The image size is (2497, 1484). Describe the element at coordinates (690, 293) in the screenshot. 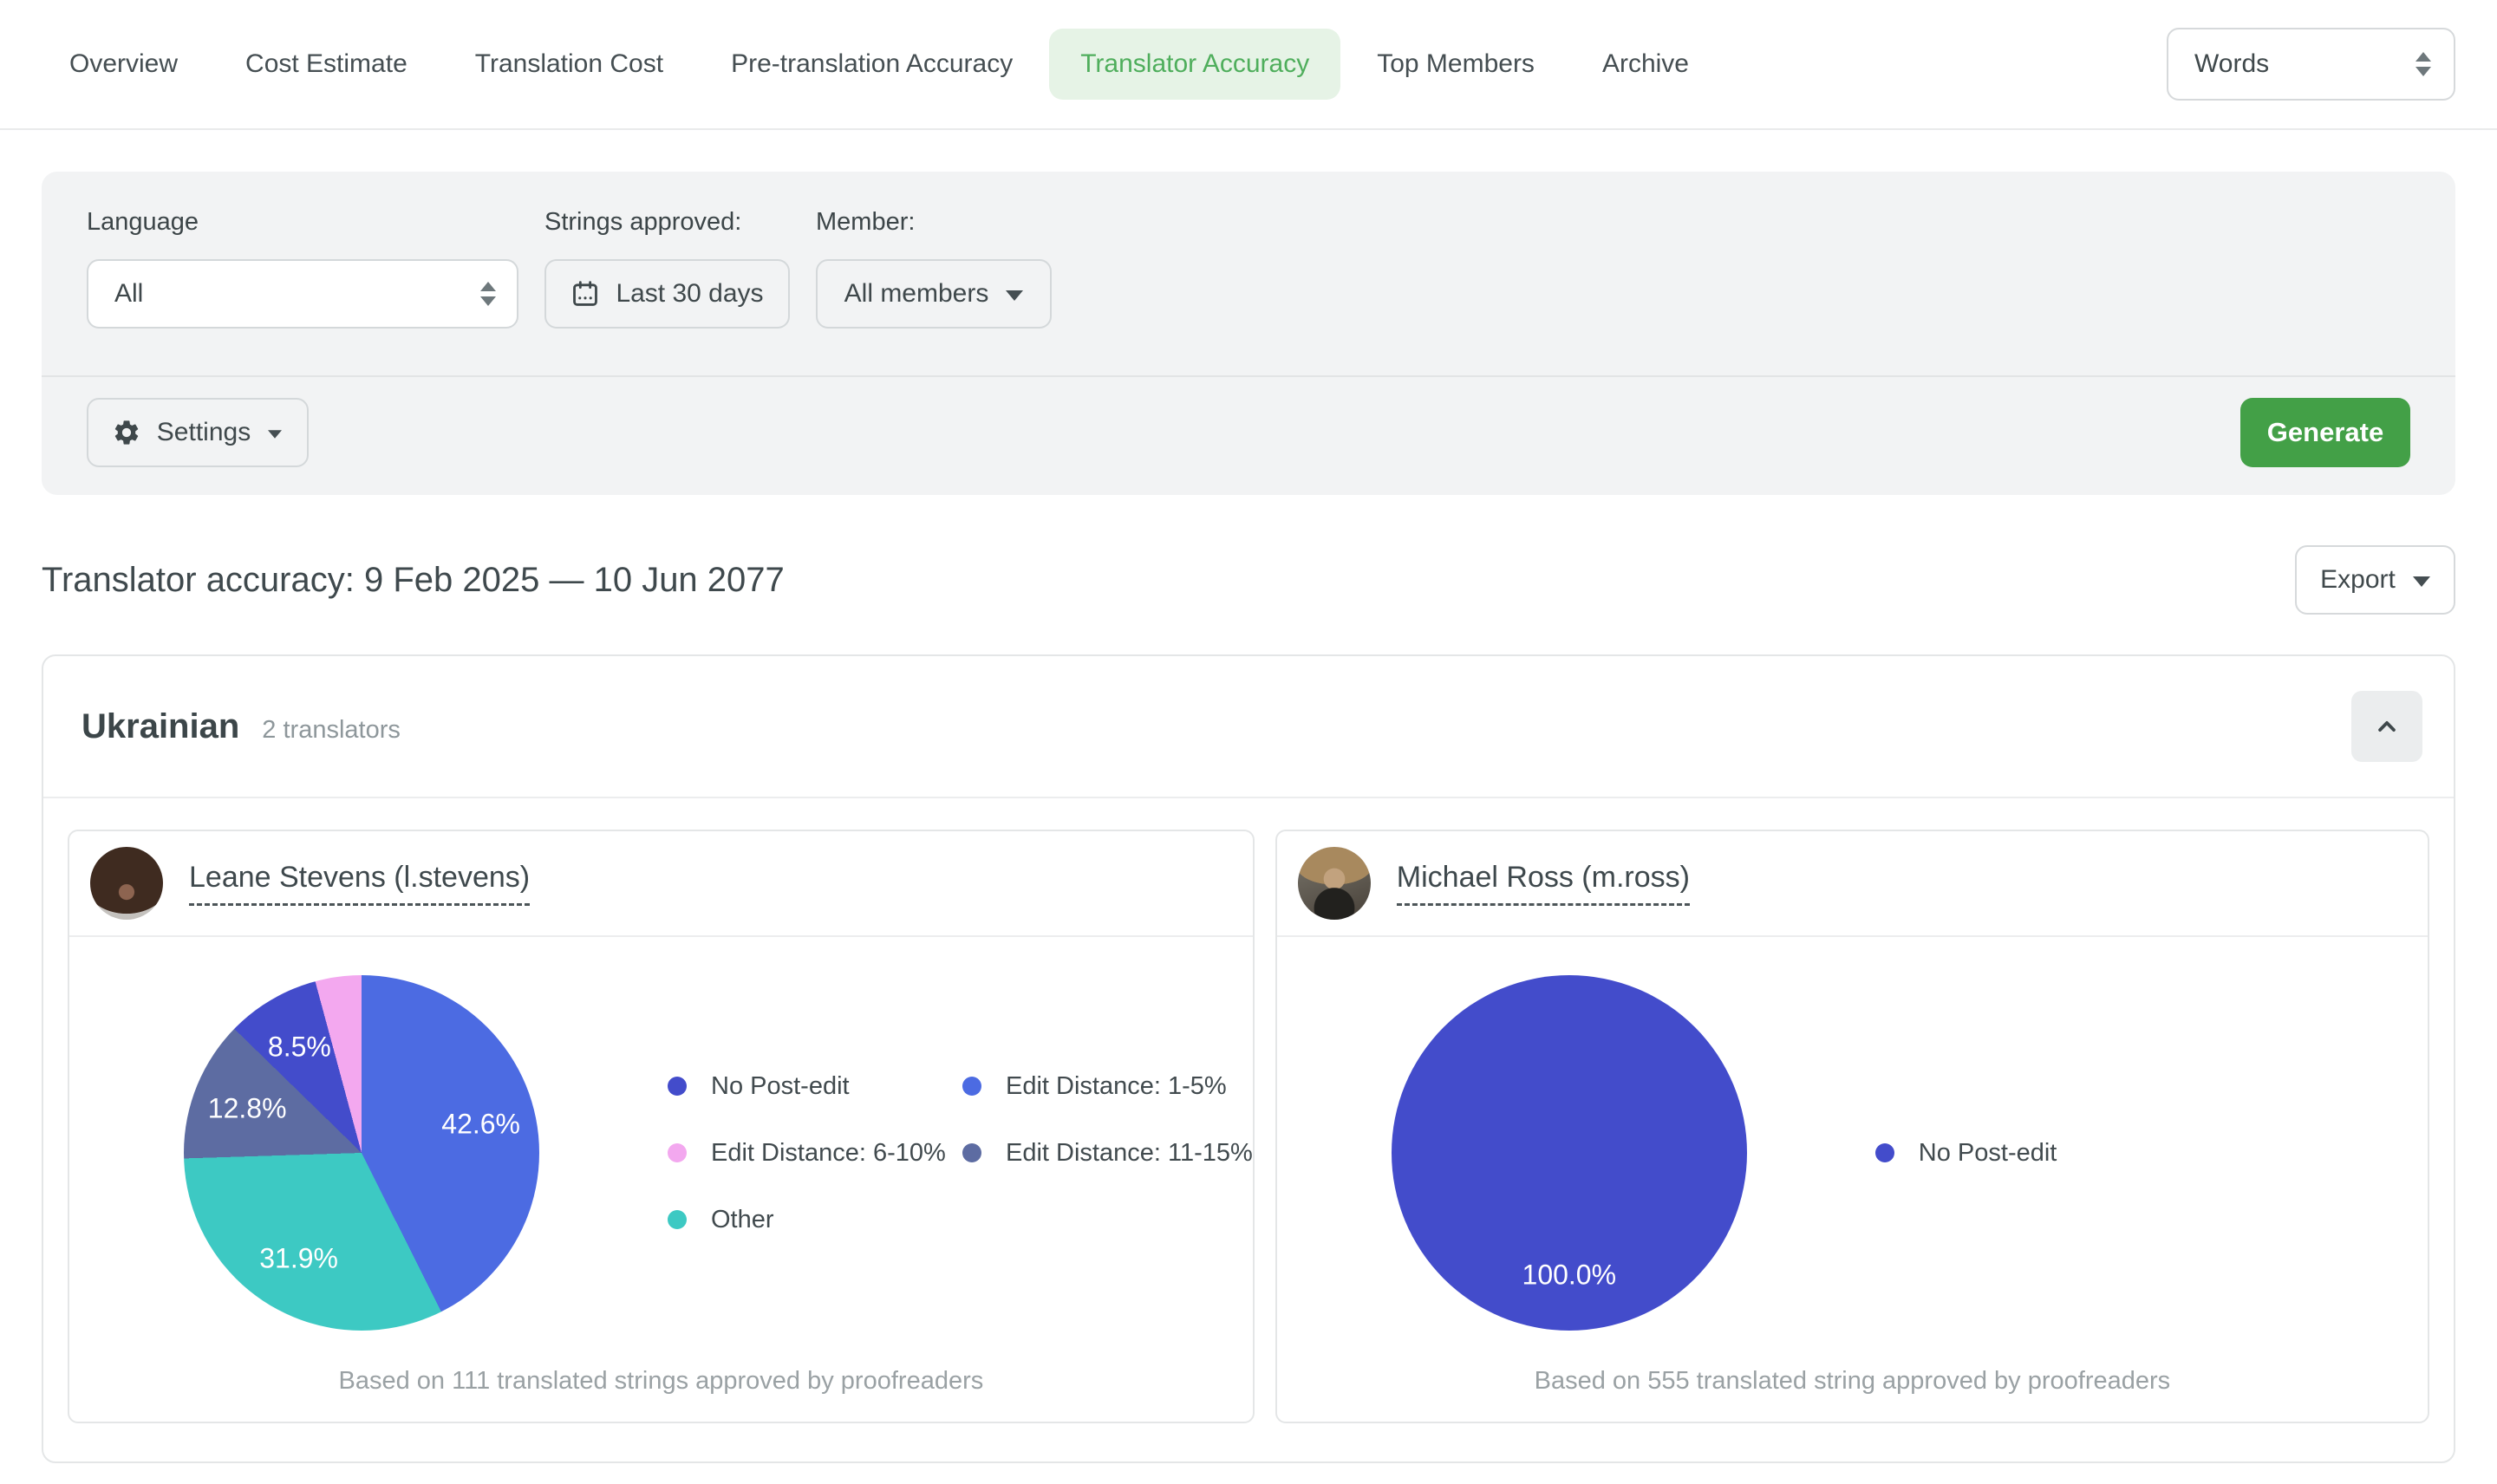

I see `date-range-value: Last 30 days` at that location.